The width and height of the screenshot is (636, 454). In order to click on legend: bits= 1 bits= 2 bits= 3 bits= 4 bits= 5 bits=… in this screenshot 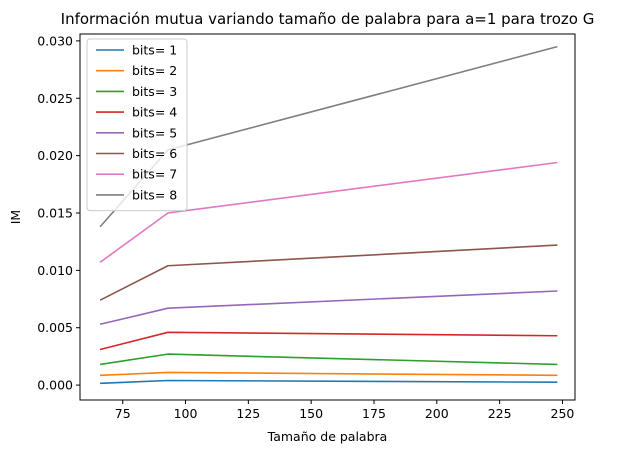, I will do `click(137, 125)`.